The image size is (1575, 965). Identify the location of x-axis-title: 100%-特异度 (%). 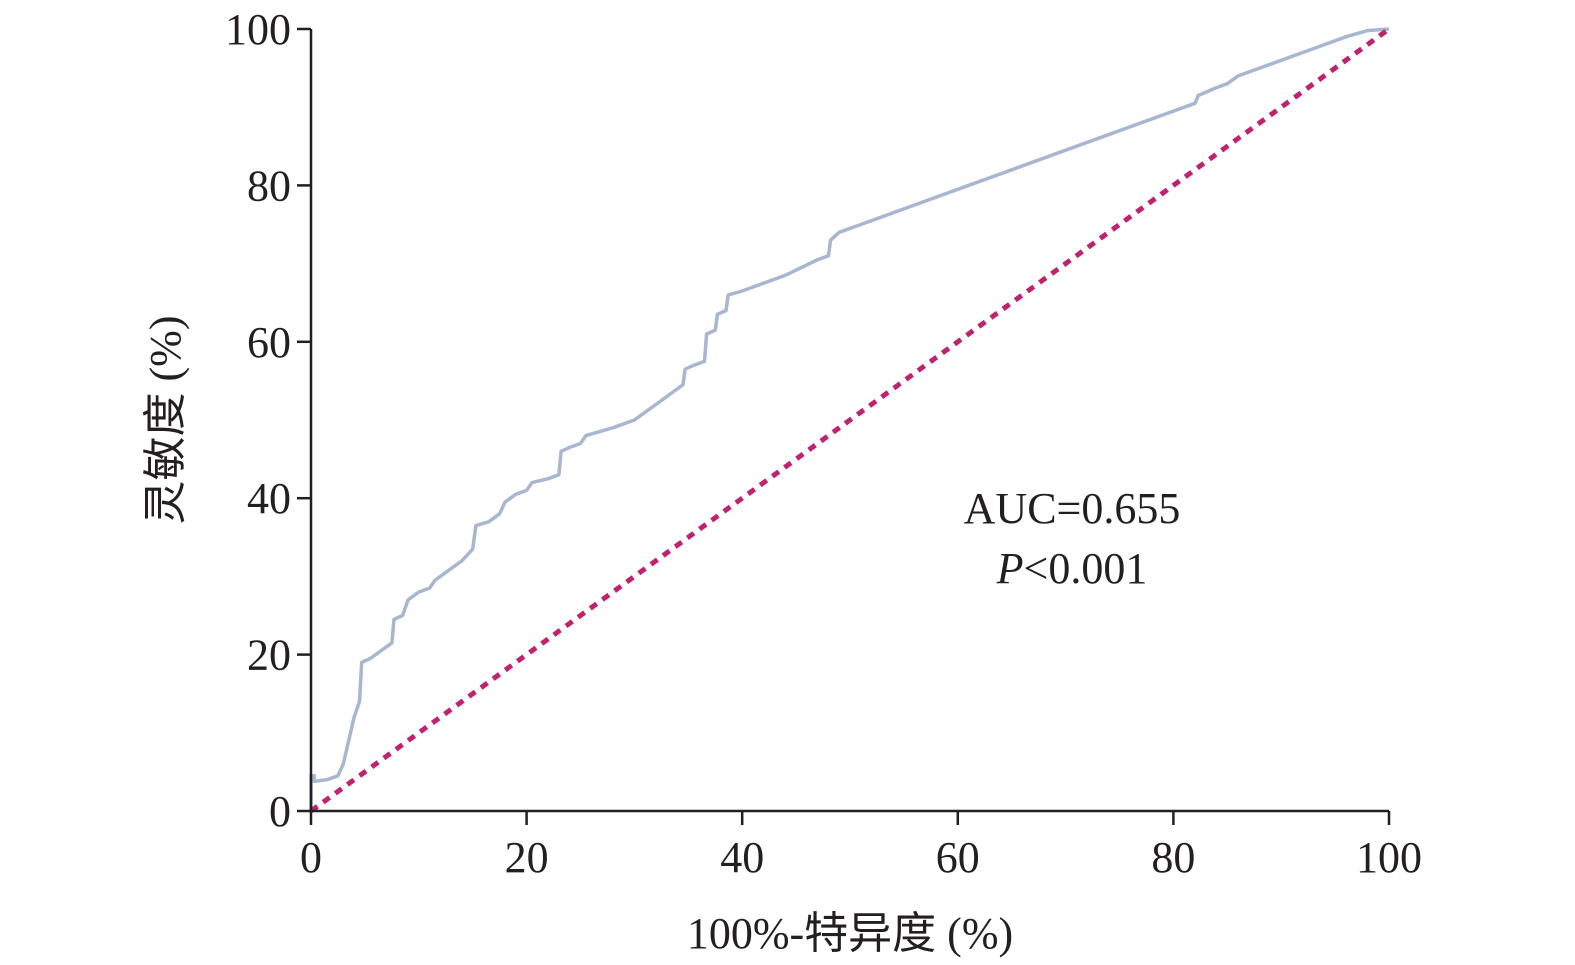
(850, 933).